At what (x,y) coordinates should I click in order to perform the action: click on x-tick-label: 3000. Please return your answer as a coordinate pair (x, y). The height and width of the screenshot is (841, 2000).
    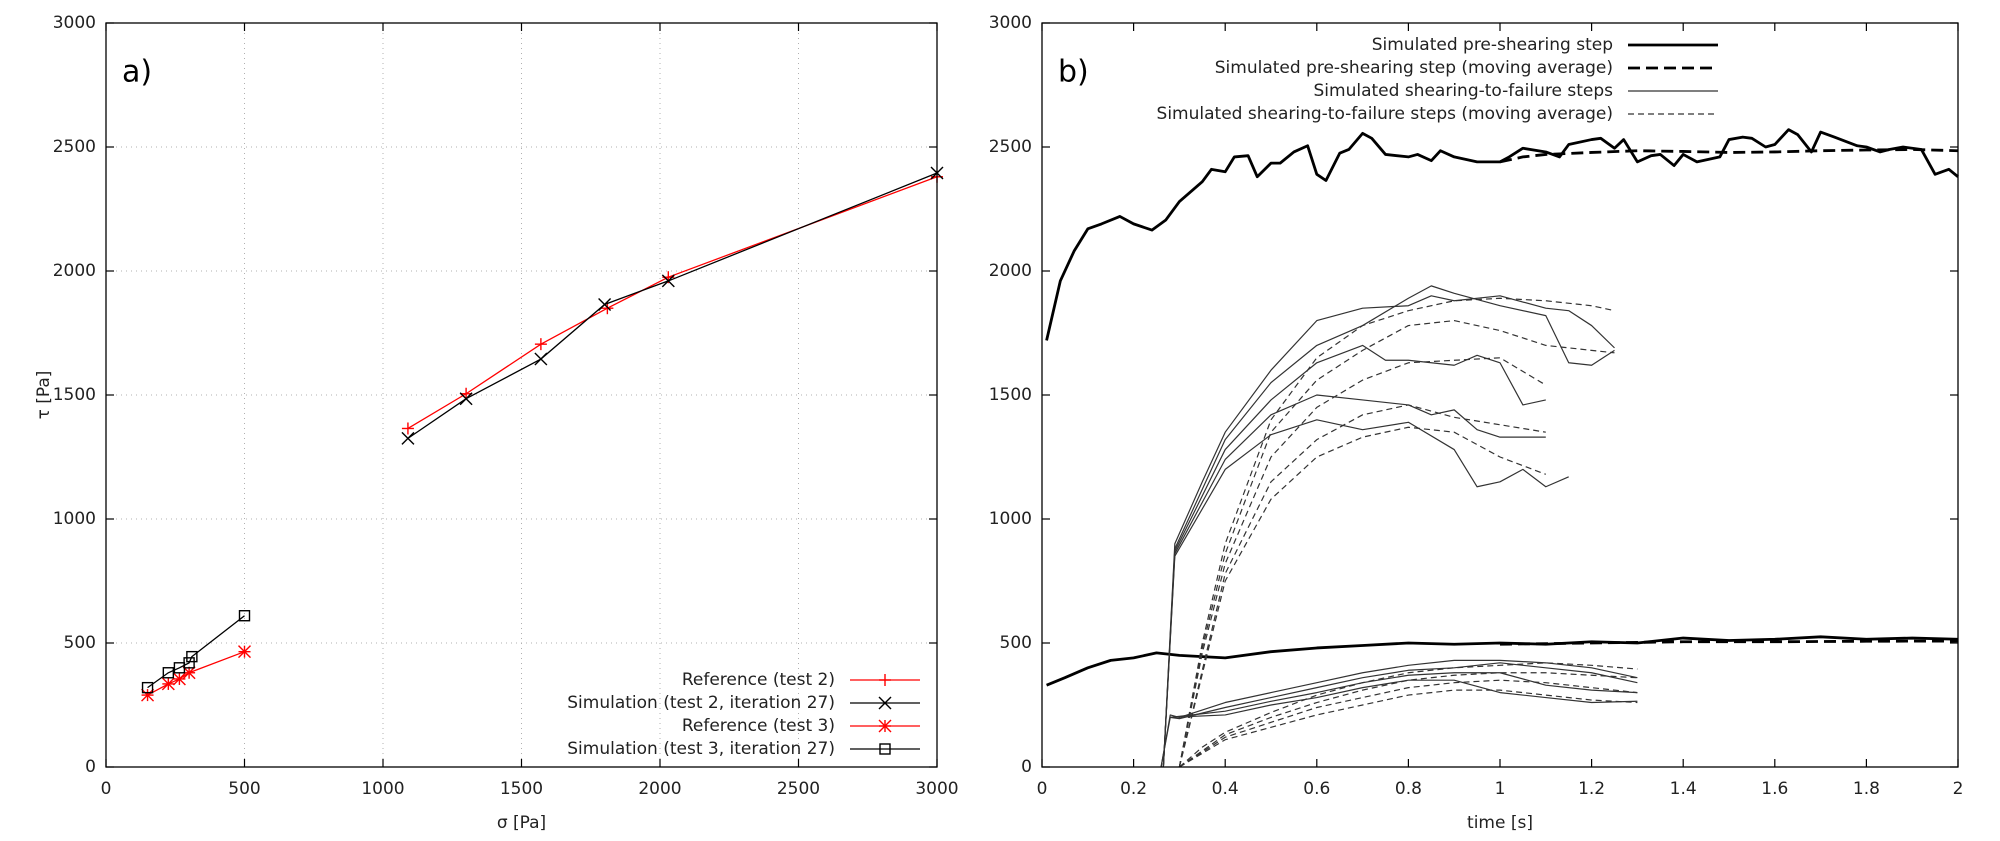
    Looking at the image, I should click on (936, 789).